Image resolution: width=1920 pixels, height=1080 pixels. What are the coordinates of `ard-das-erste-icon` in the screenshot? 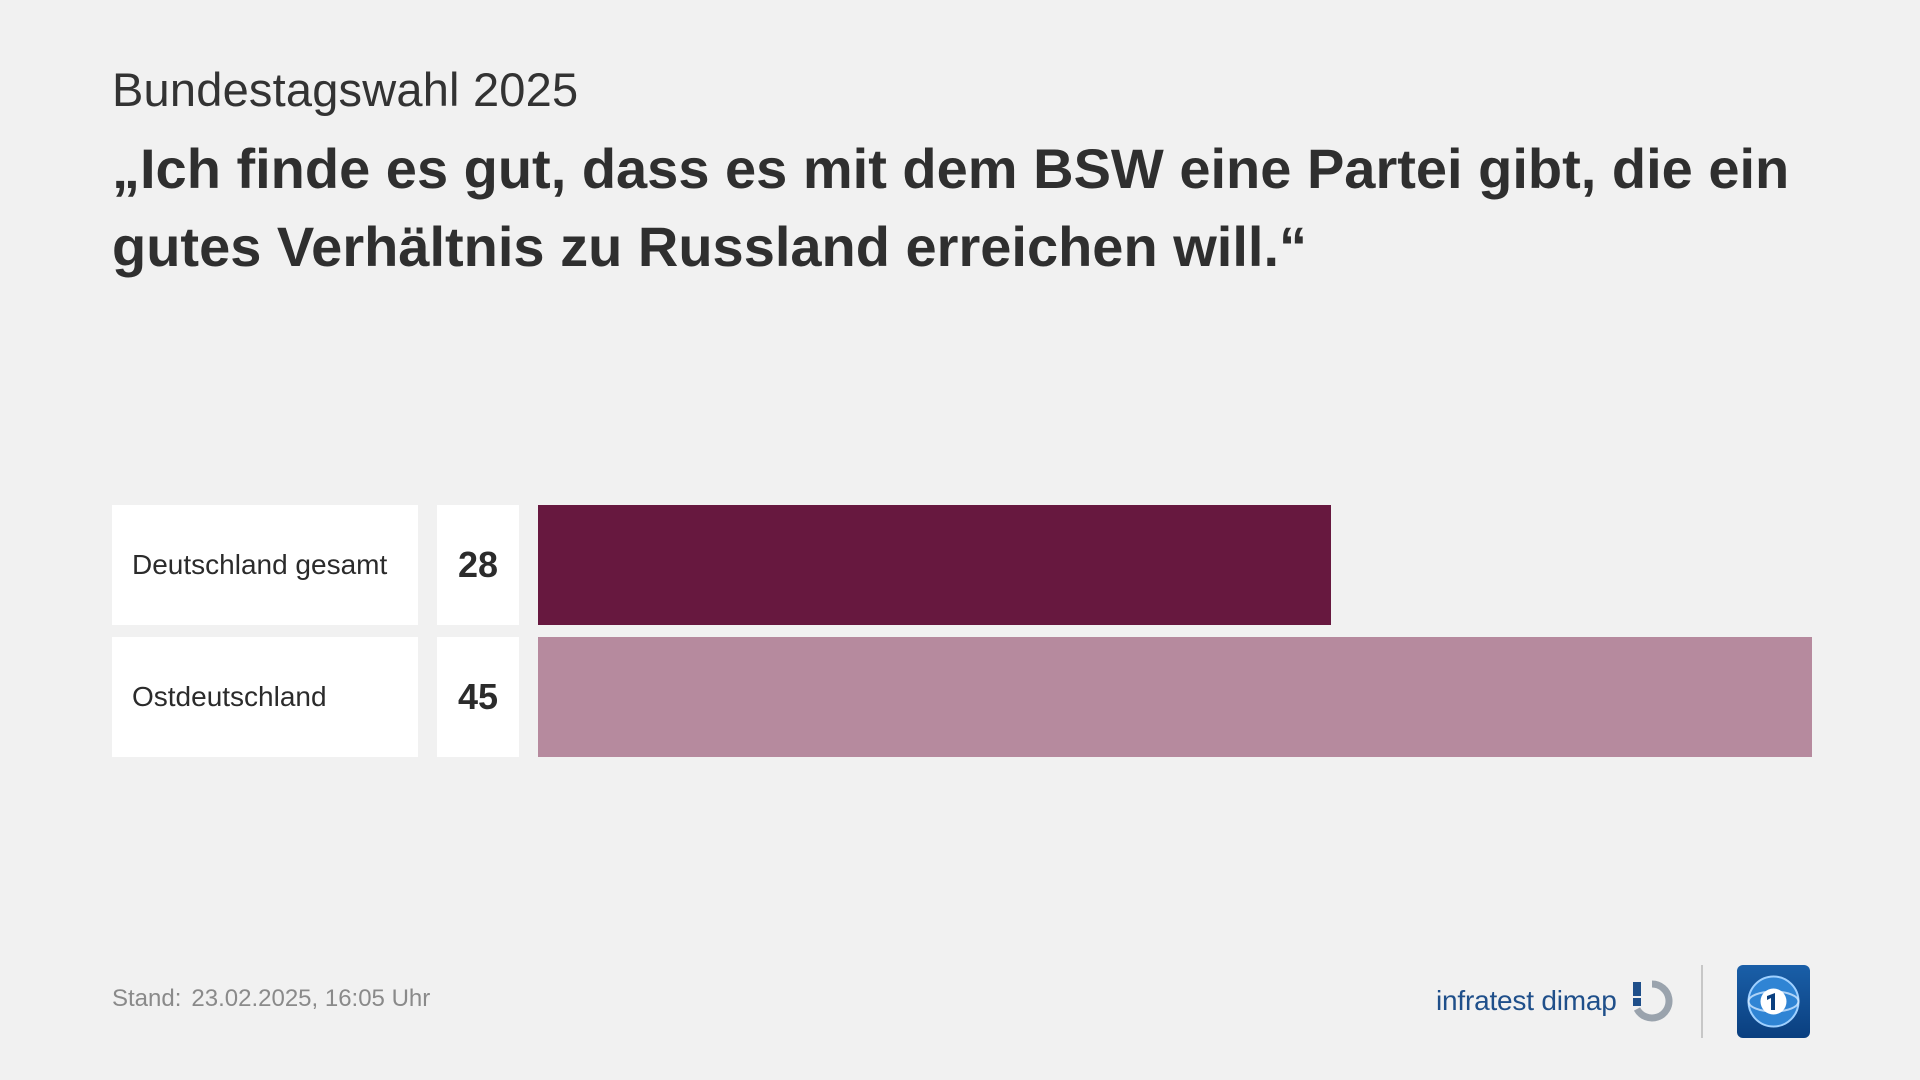 It's located at (1773, 1001).